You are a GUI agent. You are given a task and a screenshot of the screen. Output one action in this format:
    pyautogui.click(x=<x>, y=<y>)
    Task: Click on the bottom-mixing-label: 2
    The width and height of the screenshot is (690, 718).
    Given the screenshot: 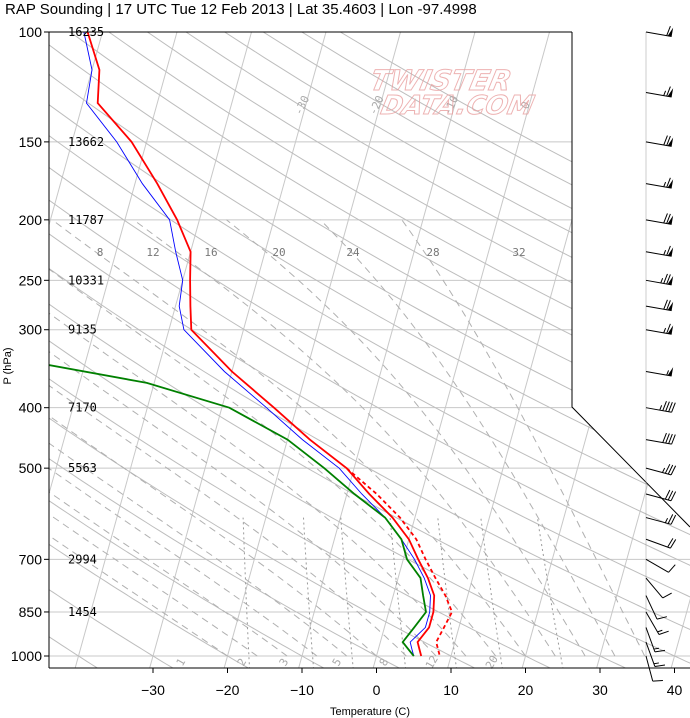 What is the action you would take?
    pyautogui.click(x=242, y=662)
    